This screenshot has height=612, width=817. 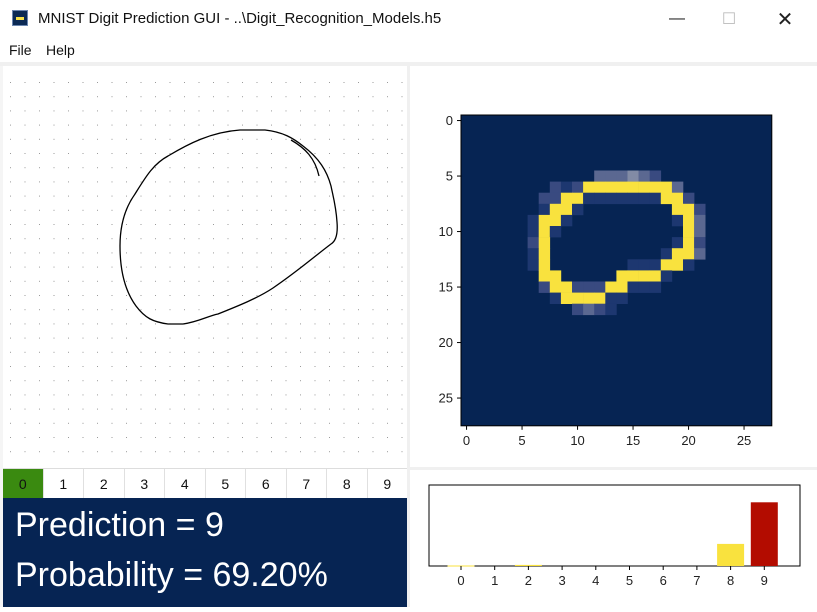 What do you see at coordinates (613, 468) in the screenshot?
I see `horizontal-divider` at bounding box center [613, 468].